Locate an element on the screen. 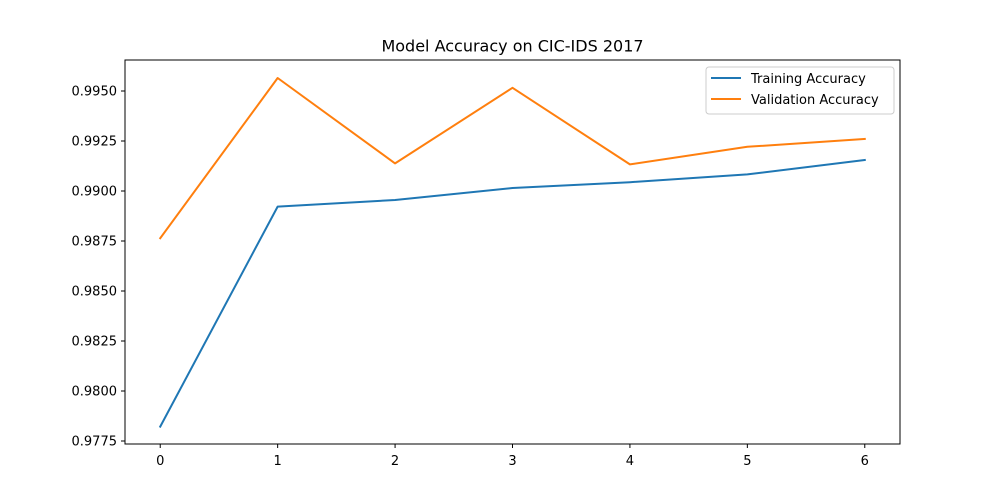  legend: Training Accuracy Validation Accuracy is located at coordinates (800, 90).